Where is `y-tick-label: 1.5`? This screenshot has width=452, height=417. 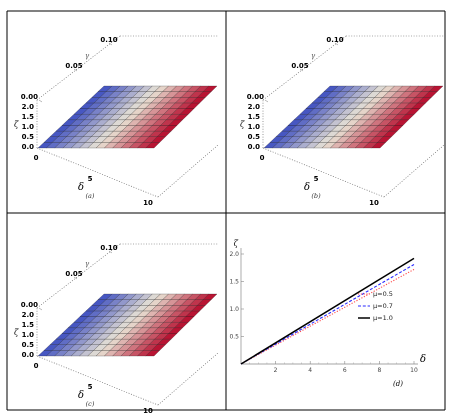 y-tick-label: 1.5 is located at coordinates (234, 282).